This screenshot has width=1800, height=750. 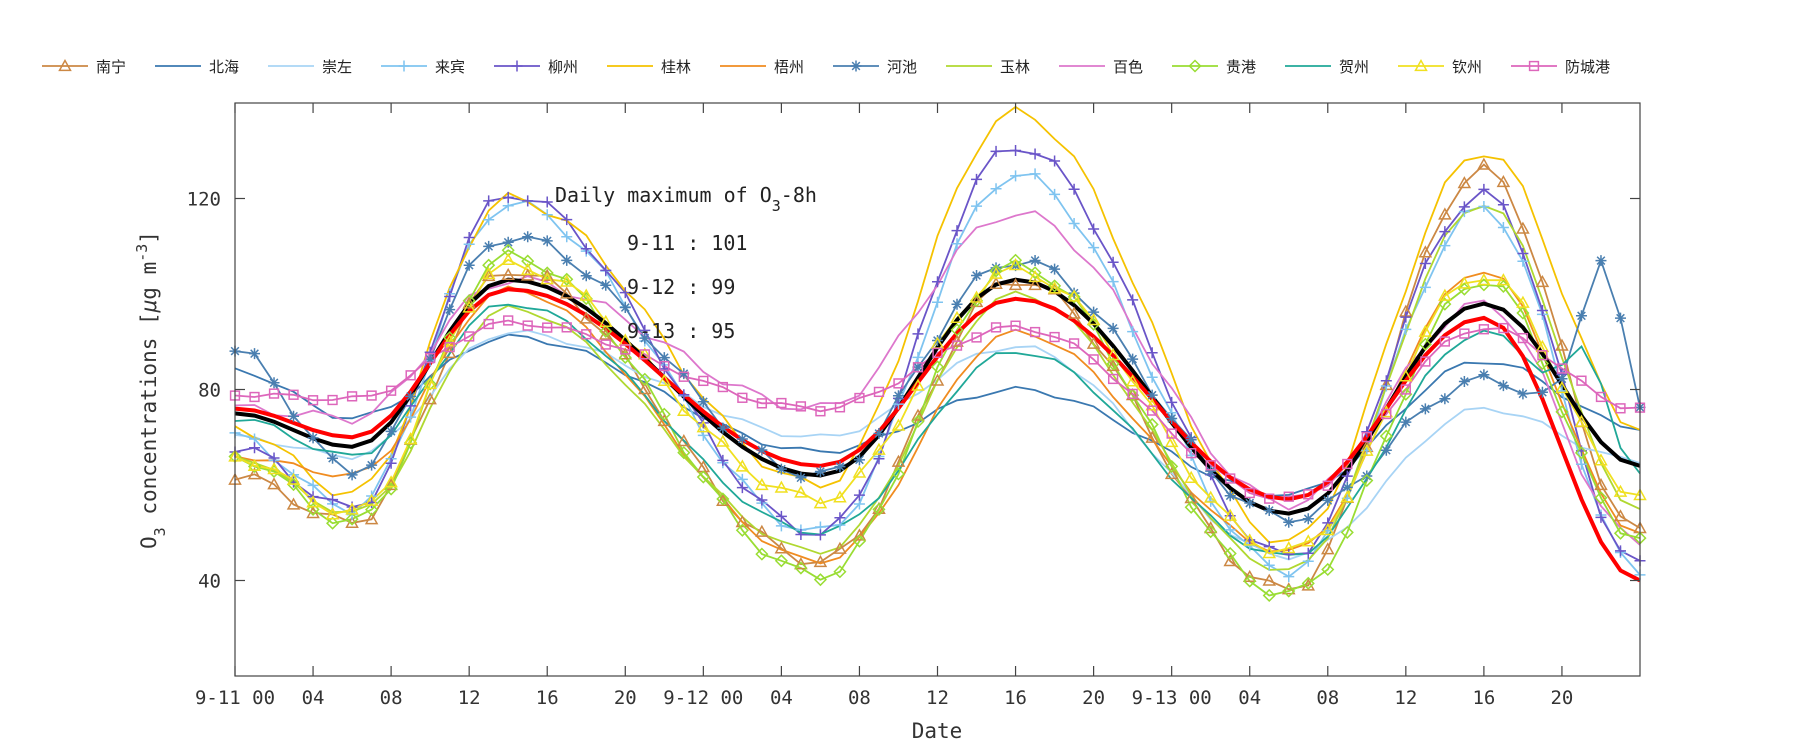 I want to click on y-axis-title-main: O, so click(x=149, y=542).